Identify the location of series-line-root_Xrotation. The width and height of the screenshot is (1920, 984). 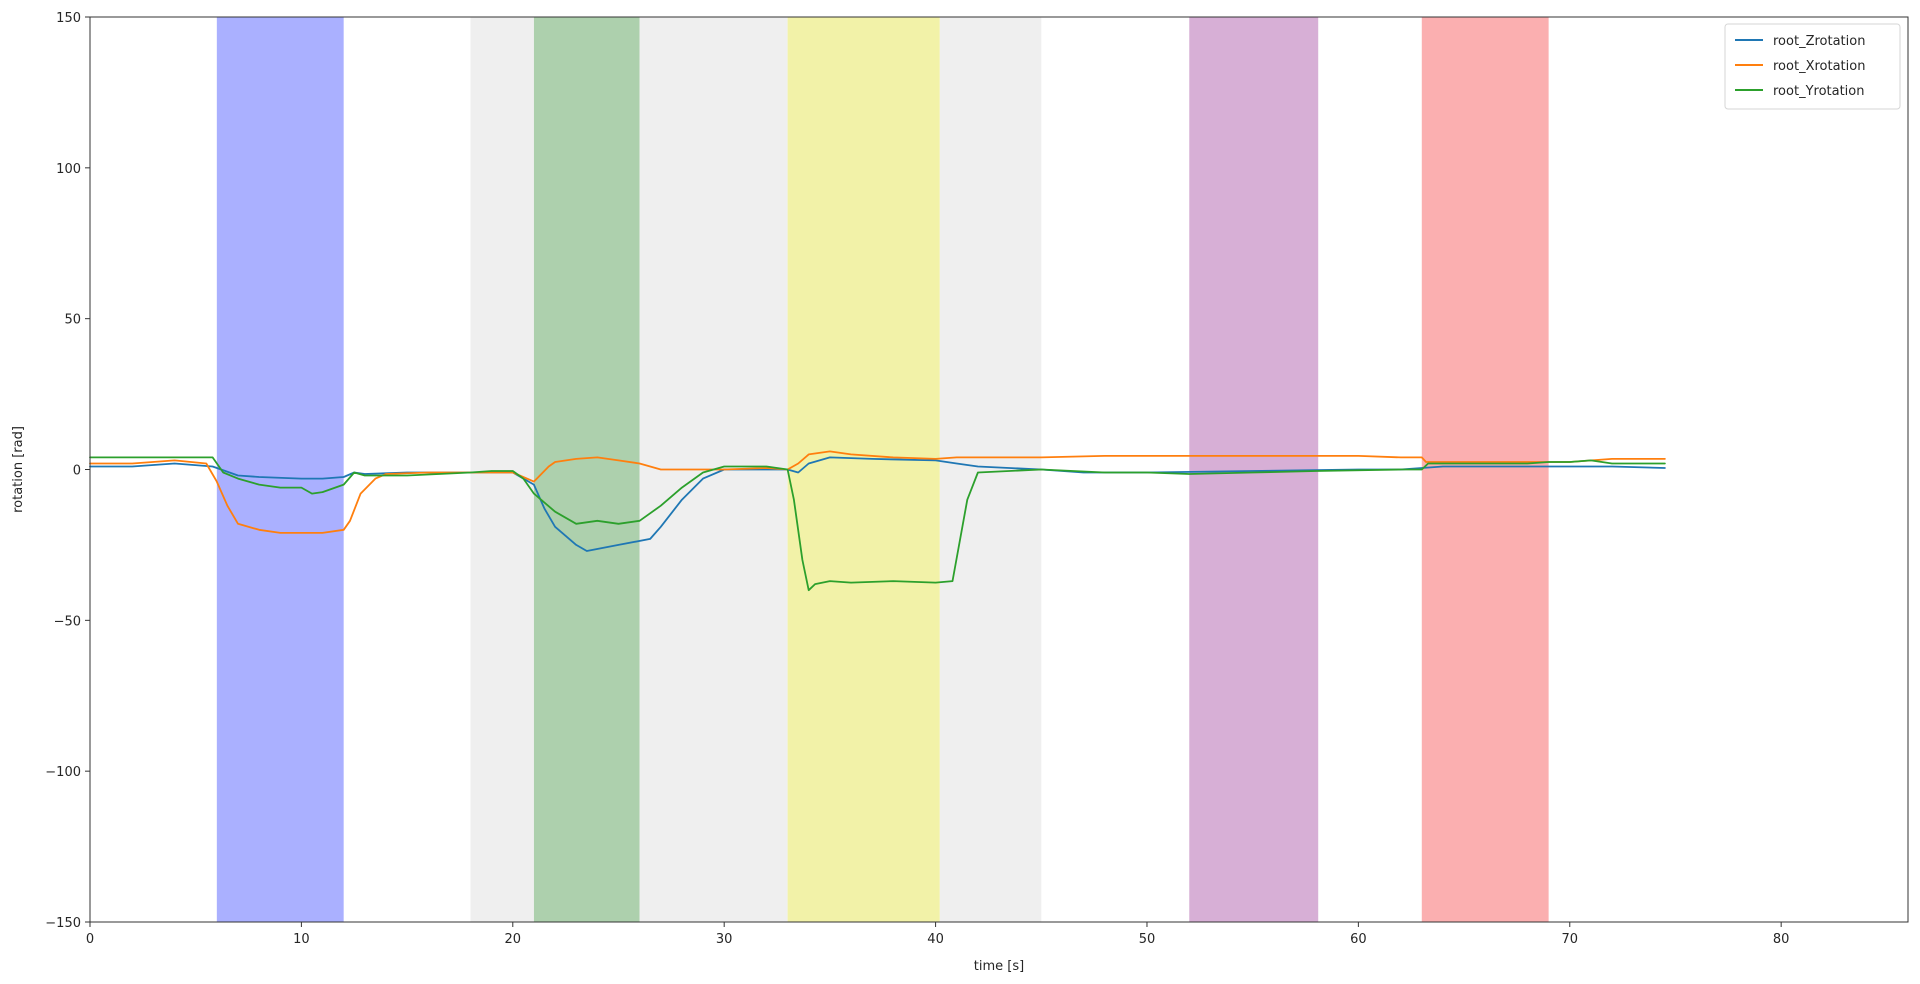
(877, 492).